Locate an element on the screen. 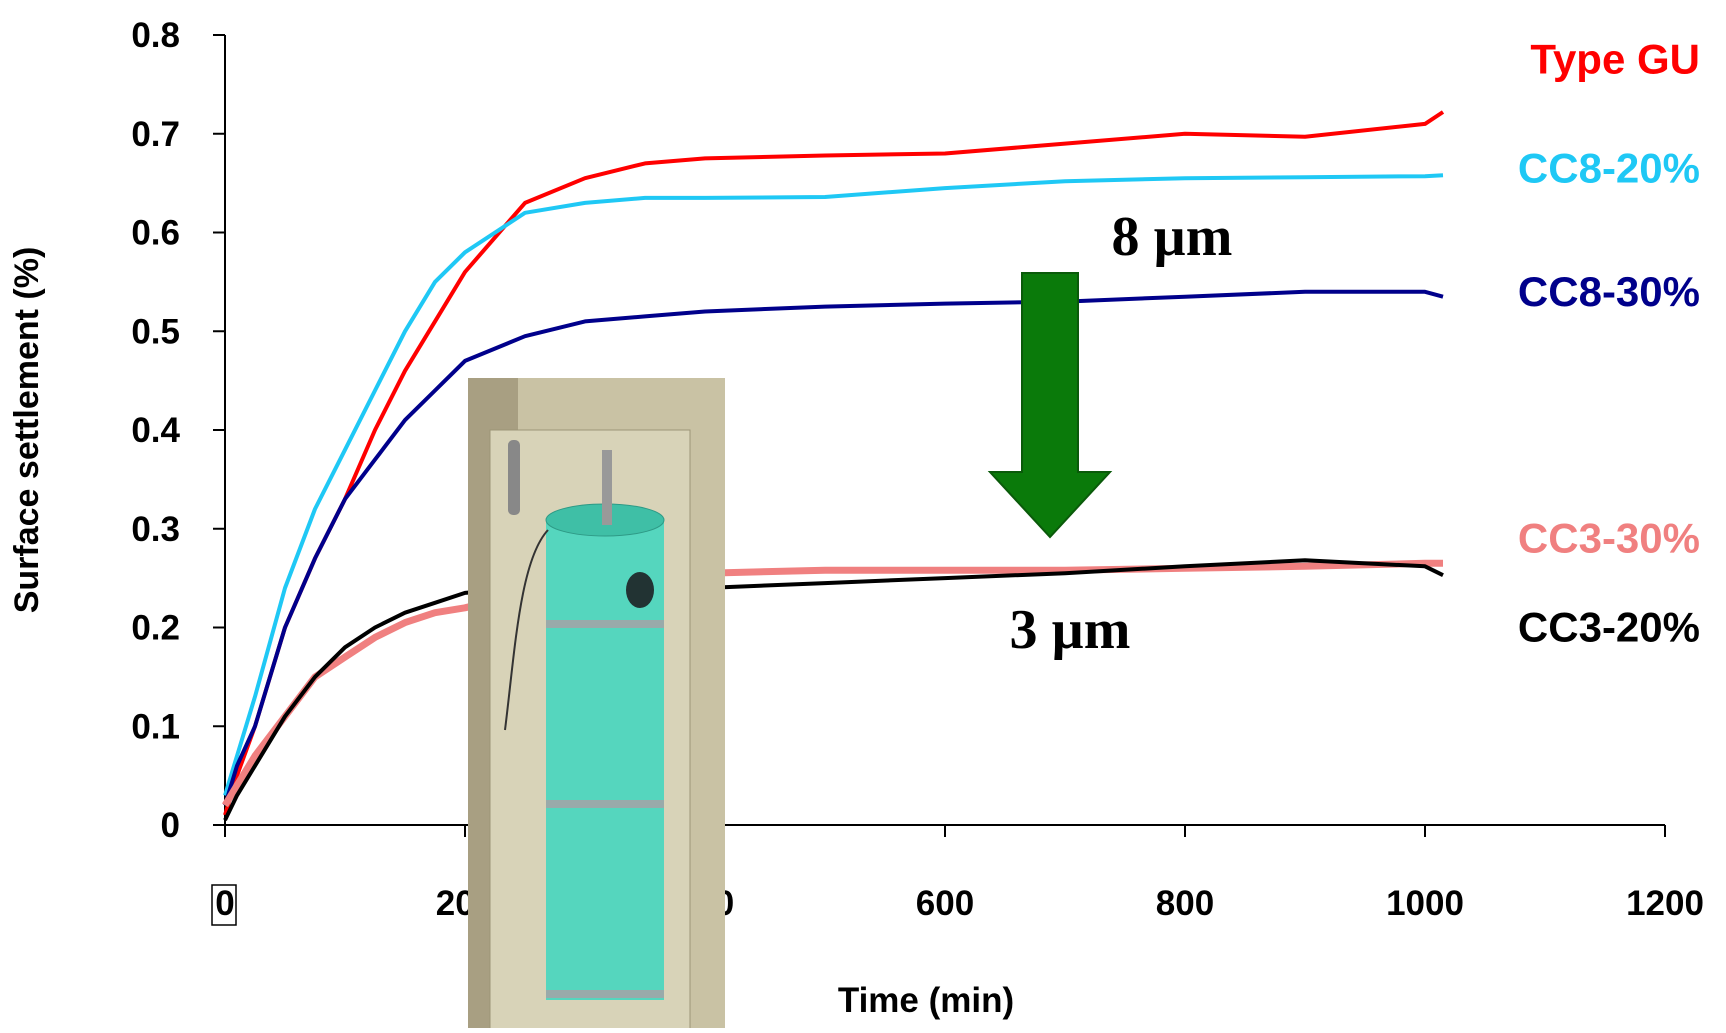 The height and width of the screenshot is (1033, 1726). x-tick-label: 800 is located at coordinates (1185, 903).